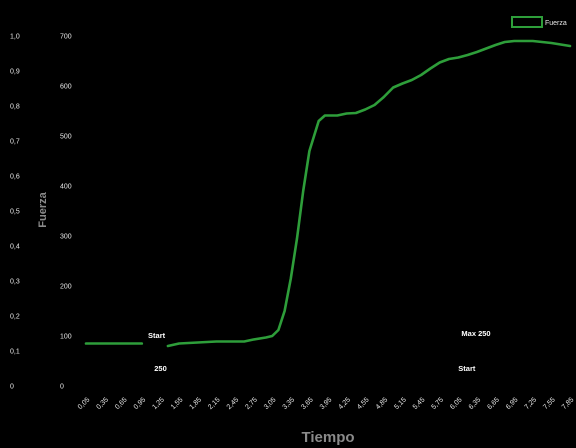 This screenshot has height=448, width=576. Describe the element at coordinates (66, 337) in the screenshot. I see `y-tick-label: 100` at that location.